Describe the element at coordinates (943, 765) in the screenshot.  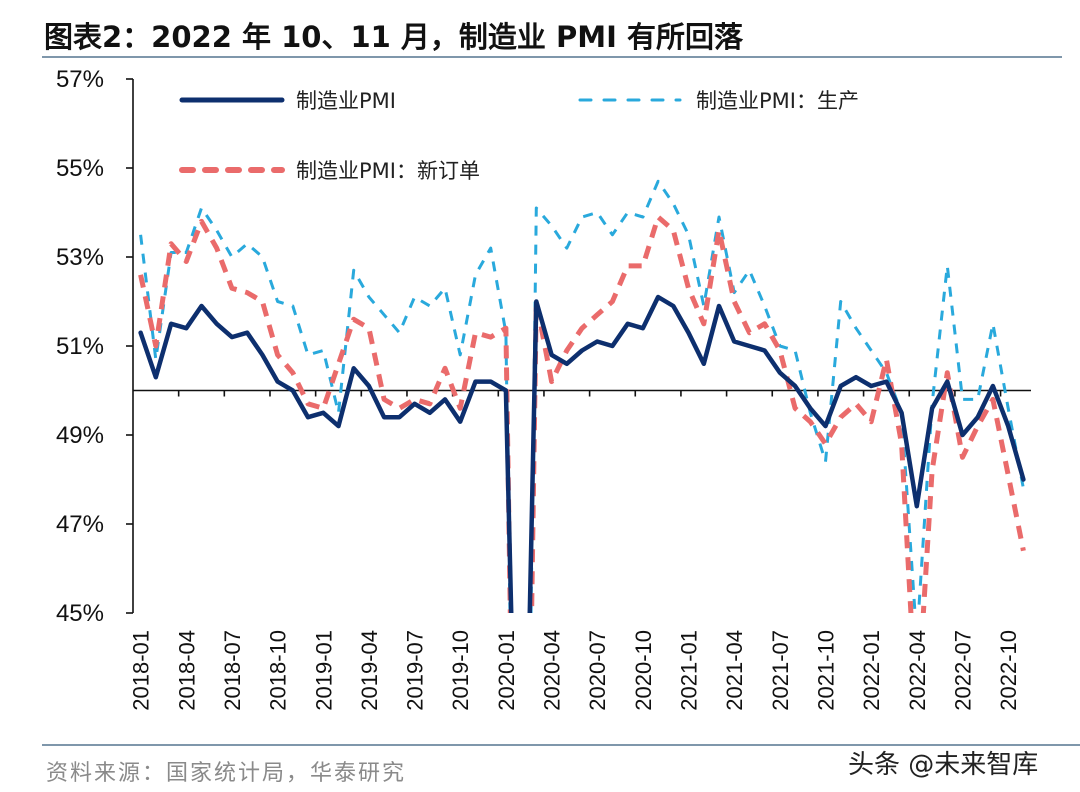
I see `watermark: 头条 @未来智库` at that location.